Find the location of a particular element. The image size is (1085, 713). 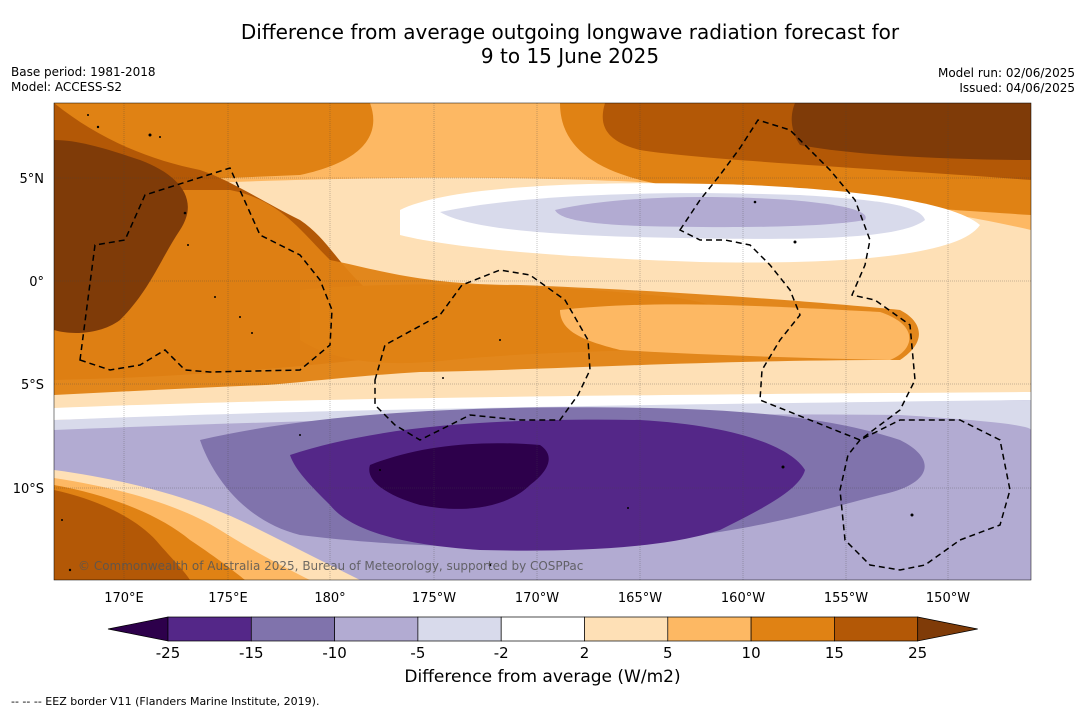

colorbar: -25 -15 -10 -5 -2 2 5 10 15 25 is located at coordinates (542, 639).